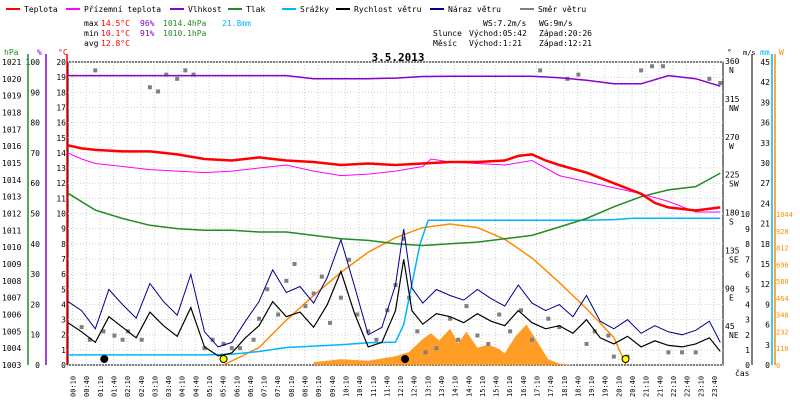 The image size is (800, 400). What do you see at coordinates (732, 99) in the screenshot?
I see `direction-tick-315: 315` at bounding box center [732, 99].